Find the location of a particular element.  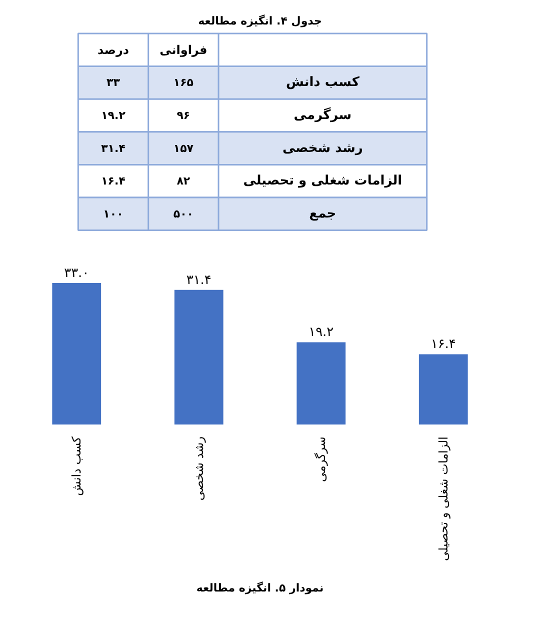

text: ۳۱.۴ is located at coordinates (113, 148).